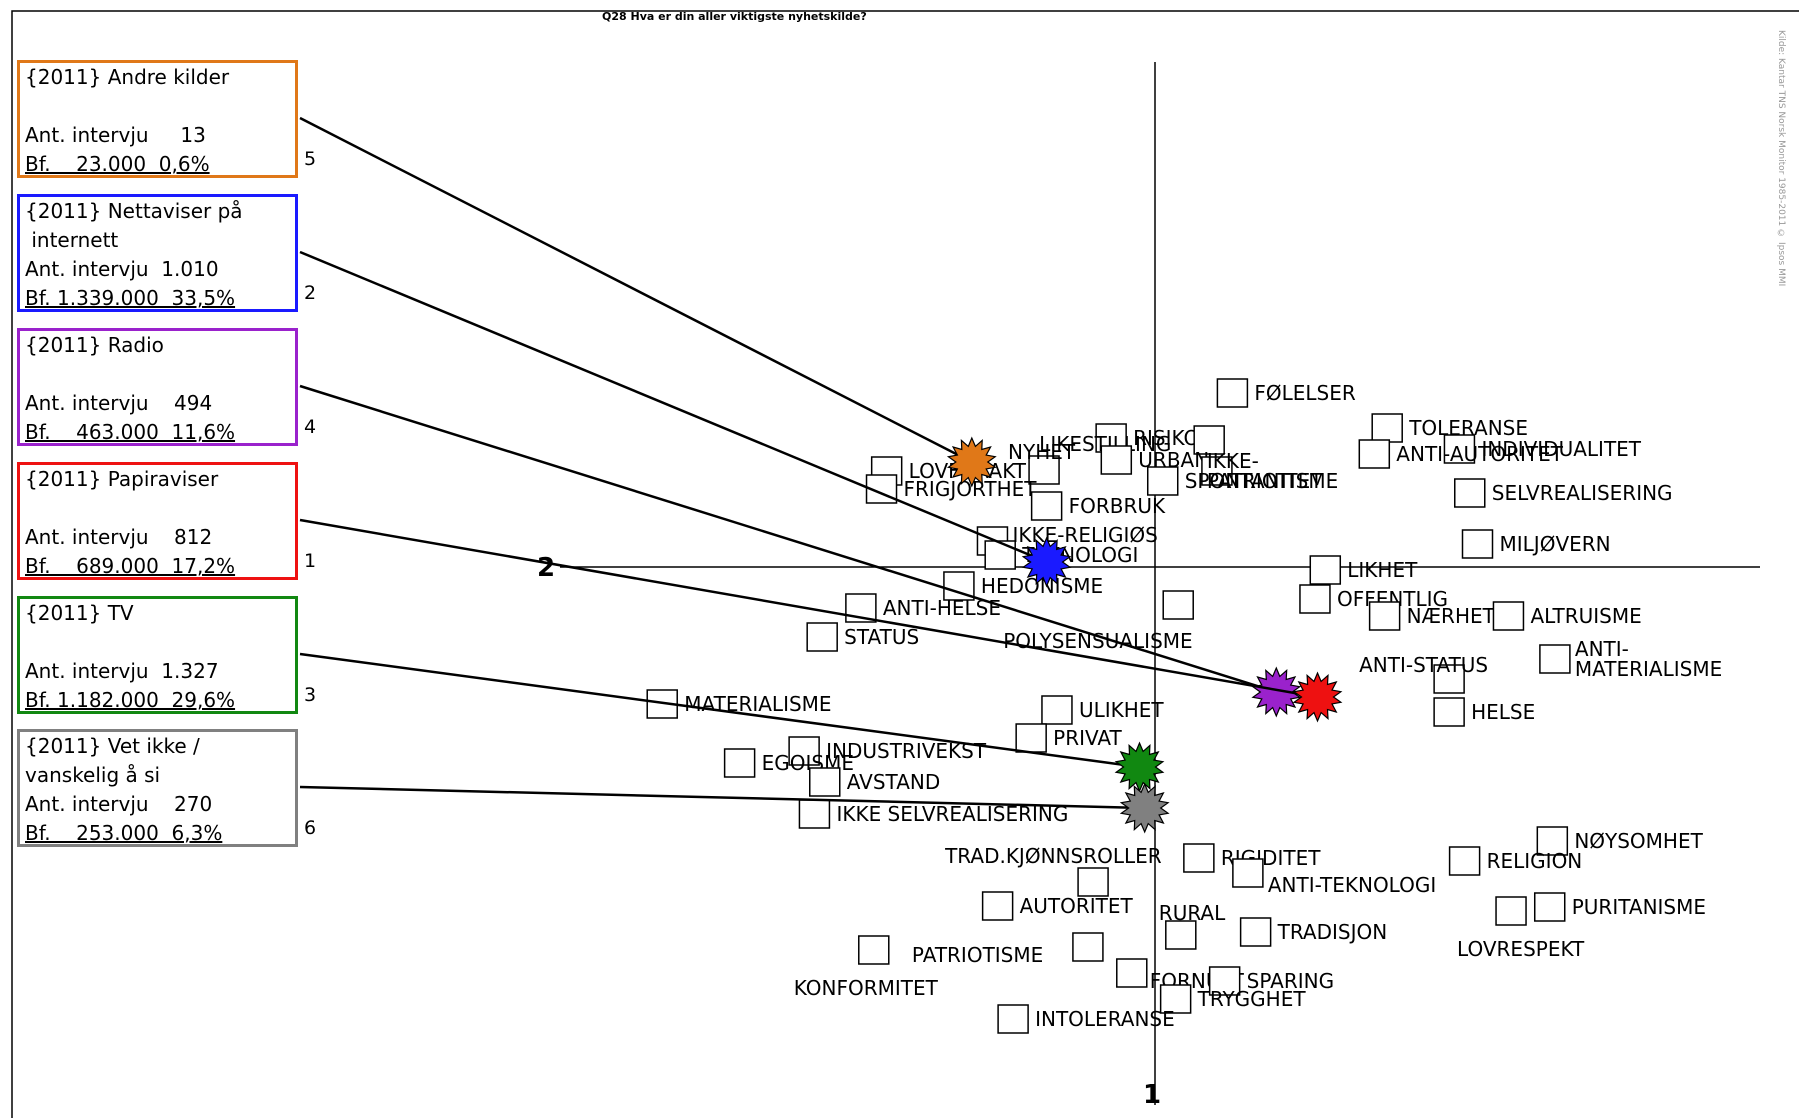 The width and height of the screenshot is (1799, 1118). What do you see at coordinates (739, 763) in the screenshot?
I see `point-egoisme` at bounding box center [739, 763].